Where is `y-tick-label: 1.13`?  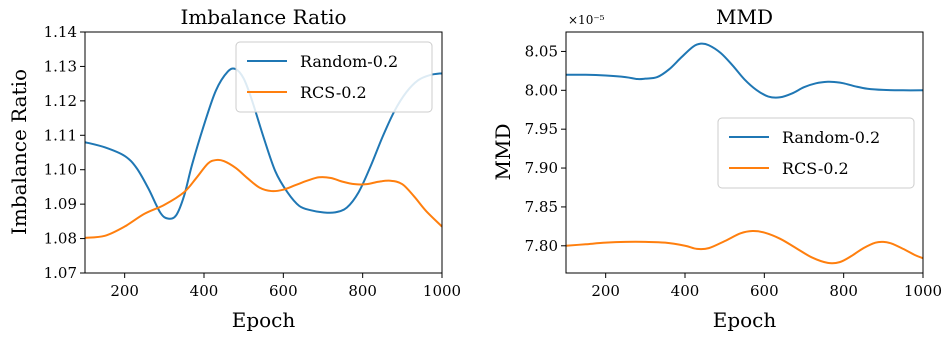 y-tick-label: 1.13 is located at coordinates (60, 66).